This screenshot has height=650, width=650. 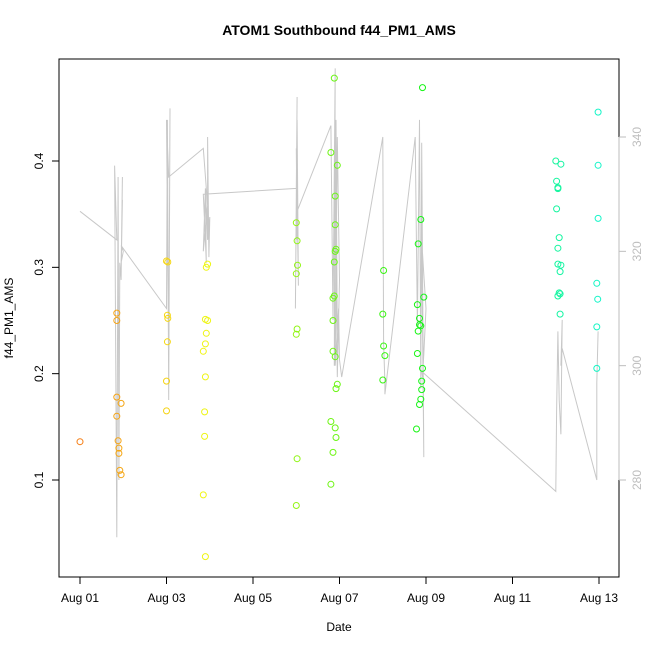 I want to click on x-tick-label: Aug 13, so click(x=599, y=598).